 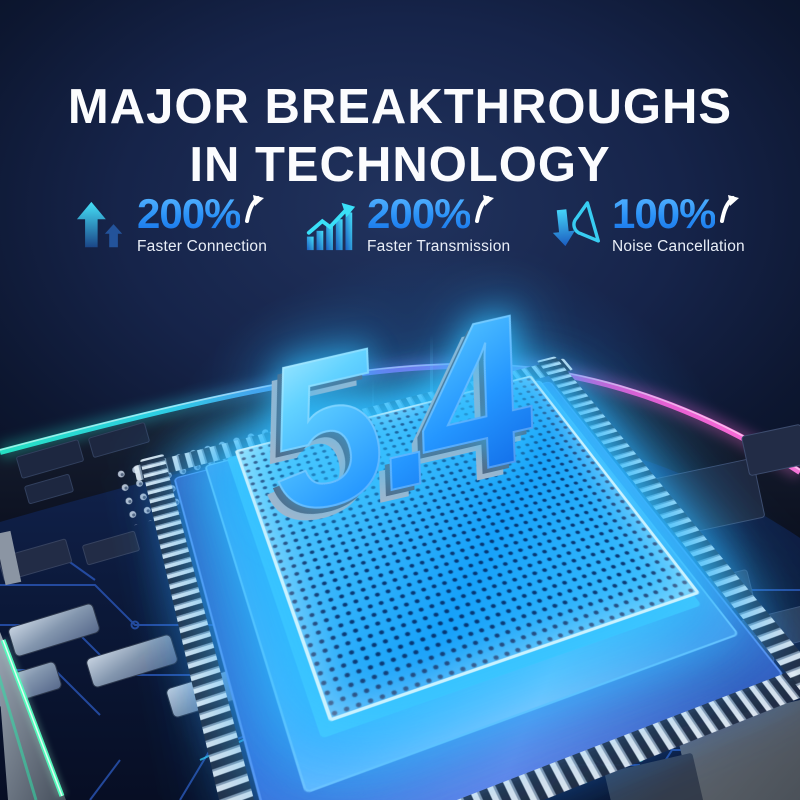 I want to click on stat-label: Faster Transmission, so click(x=439, y=246).